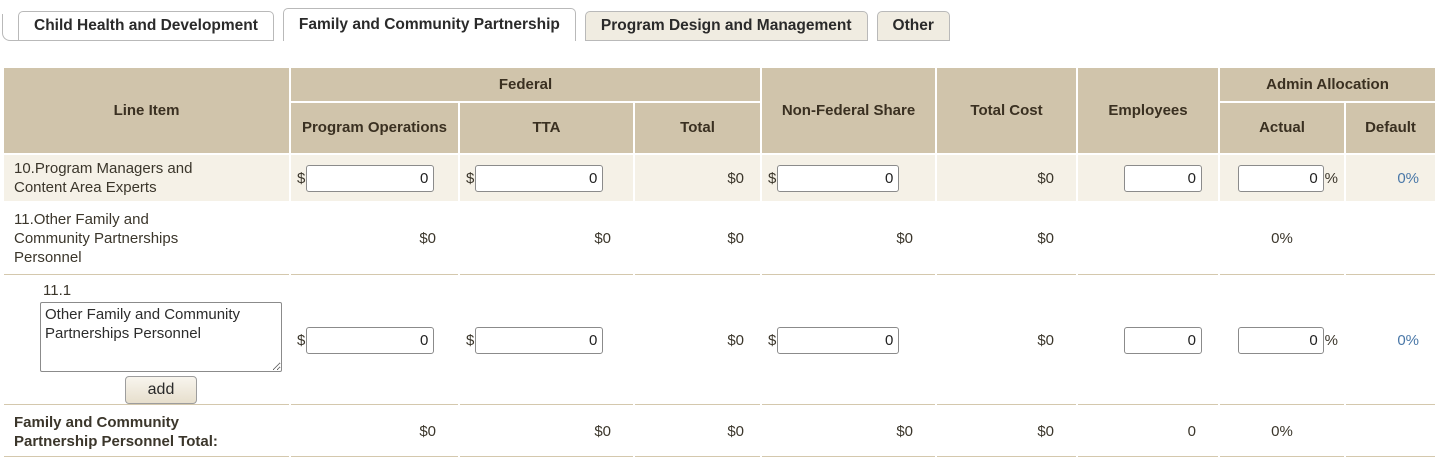 This screenshot has width=1439, height=460. What do you see at coordinates (1390, 128) in the screenshot?
I see `col-header-default: Default` at bounding box center [1390, 128].